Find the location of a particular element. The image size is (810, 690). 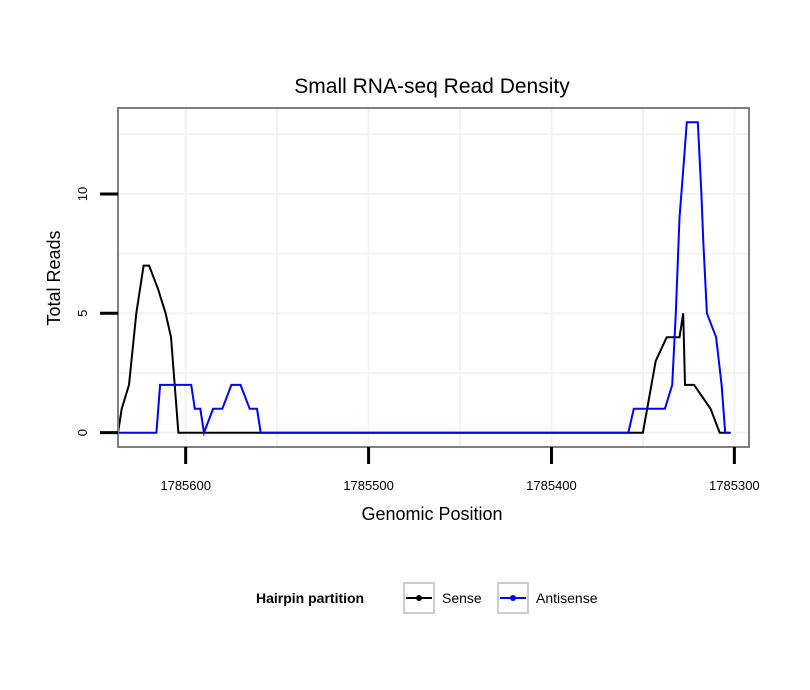

legend: Hairpin partition Sense Antisense is located at coordinates (427, 598).